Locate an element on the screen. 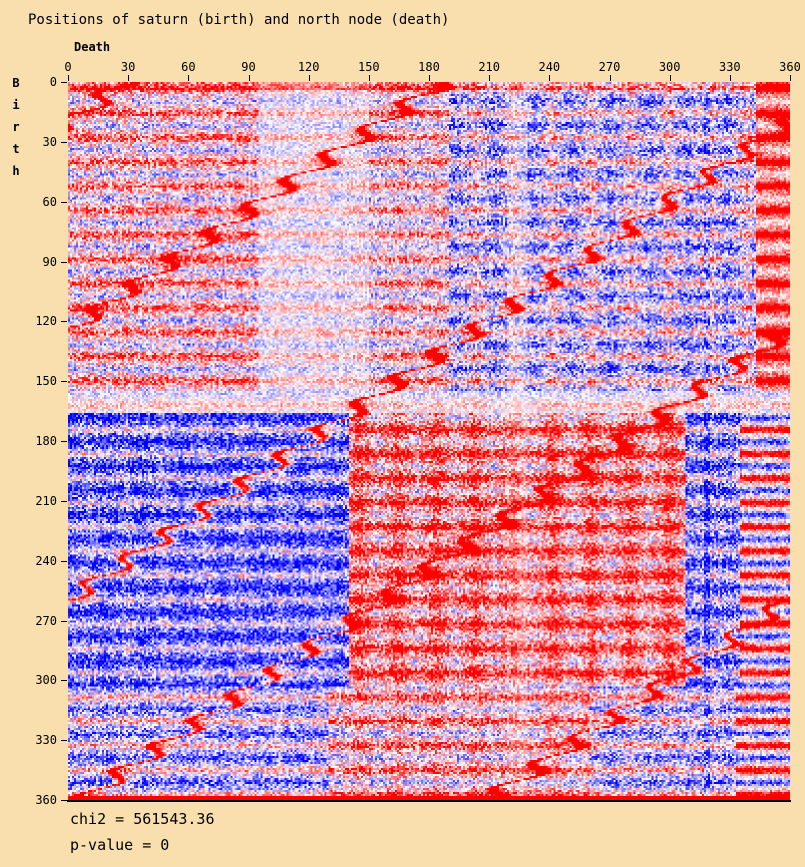 The height and width of the screenshot is (867, 805). y-tick-label: 270 is located at coordinates (46, 620).